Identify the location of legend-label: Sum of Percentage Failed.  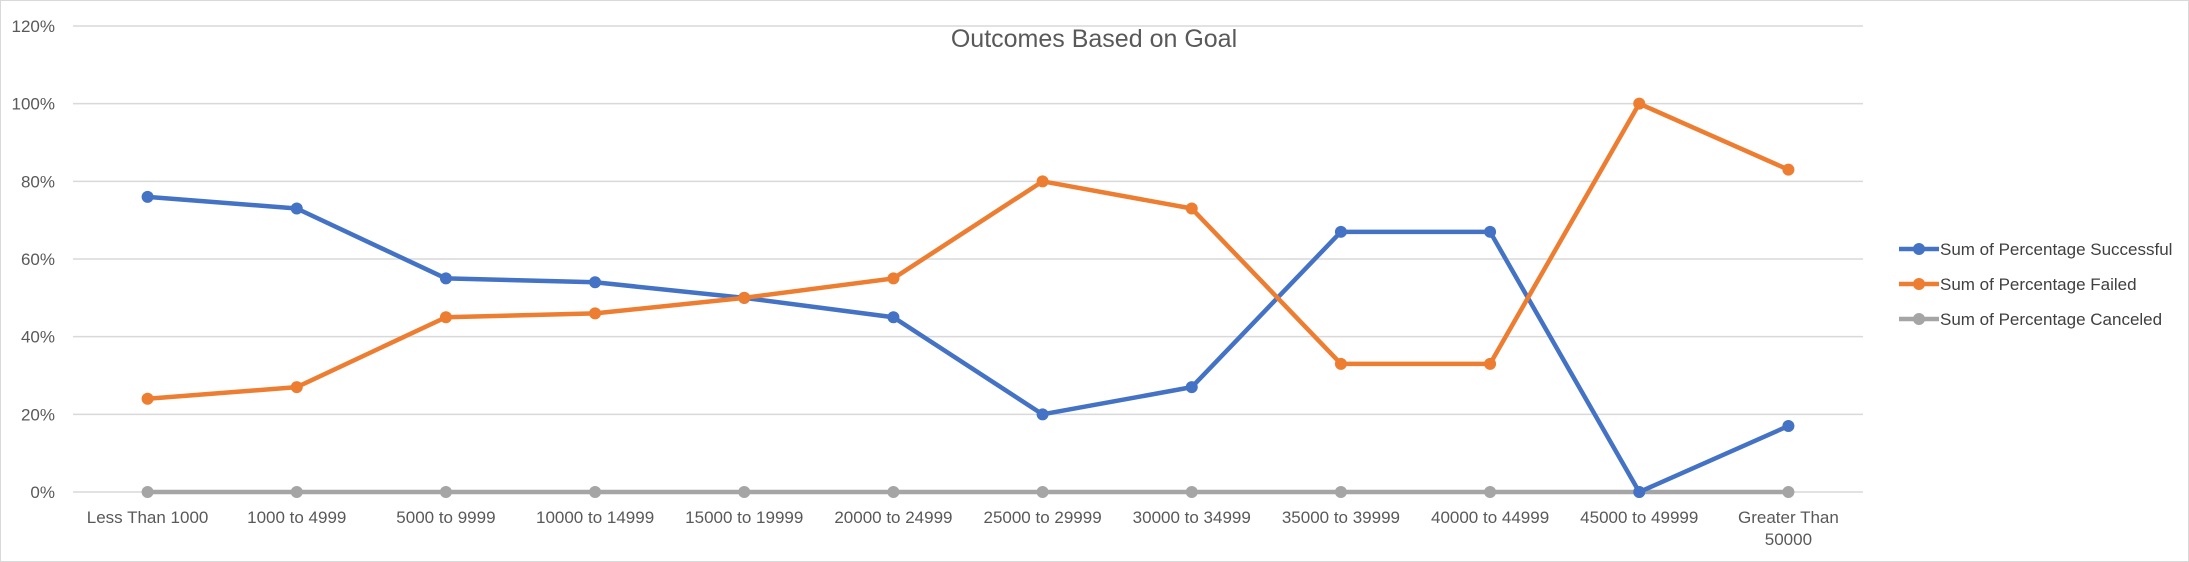
(2038, 284).